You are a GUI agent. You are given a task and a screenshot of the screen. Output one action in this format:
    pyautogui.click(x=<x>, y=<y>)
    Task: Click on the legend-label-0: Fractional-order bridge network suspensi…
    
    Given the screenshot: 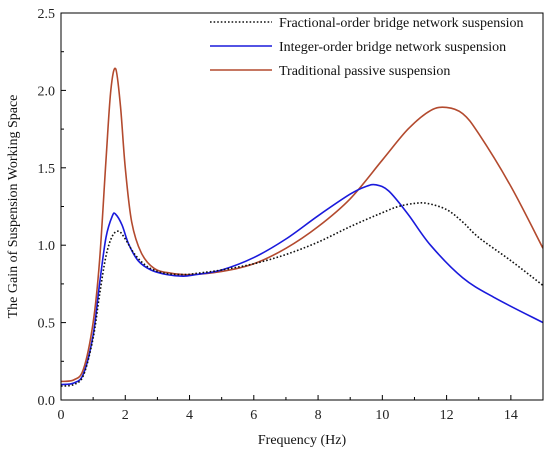 What is the action you would take?
    pyautogui.click(x=401, y=23)
    